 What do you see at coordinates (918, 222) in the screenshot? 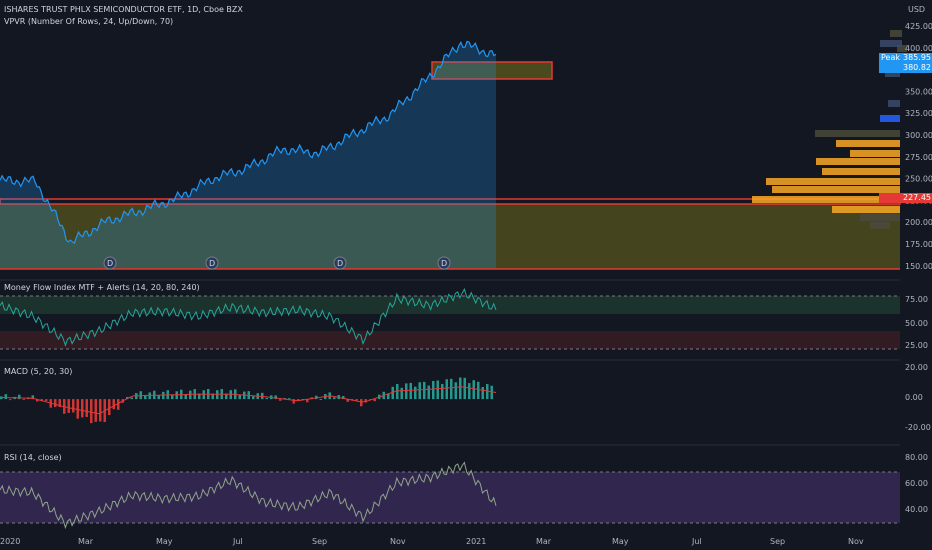
I see `price-tick-label: 200.00` at bounding box center [918, 222].